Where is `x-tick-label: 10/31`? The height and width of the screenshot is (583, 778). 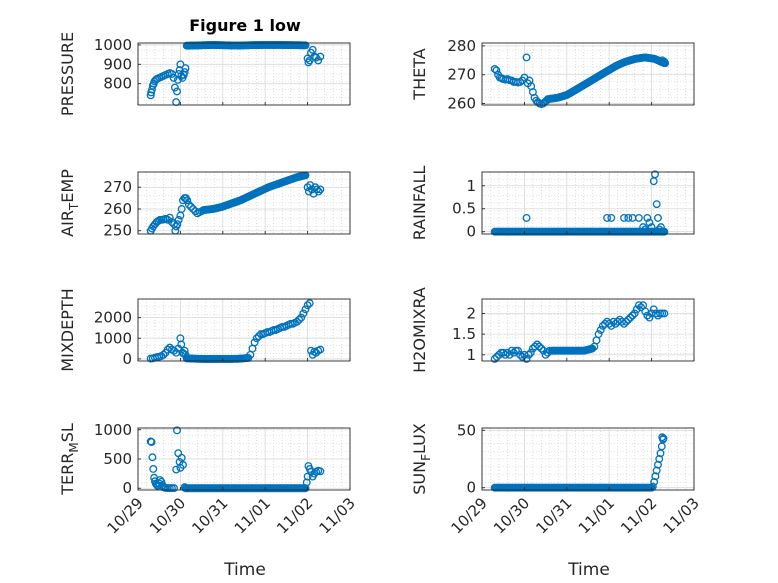 x-tick-label: 10/31 is located at coordinates (553, 515).